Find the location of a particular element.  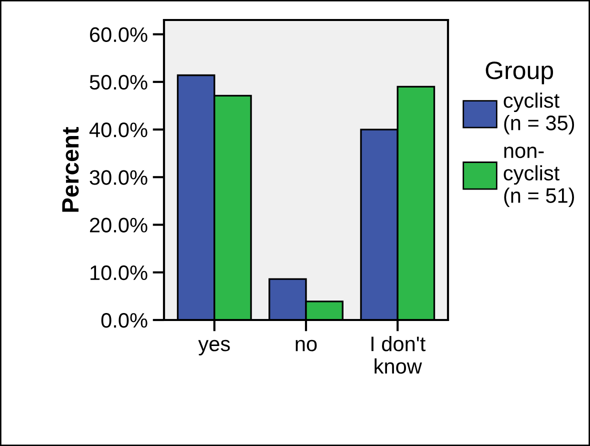

x-tick-label: yes is located at coordinates (214, 348).